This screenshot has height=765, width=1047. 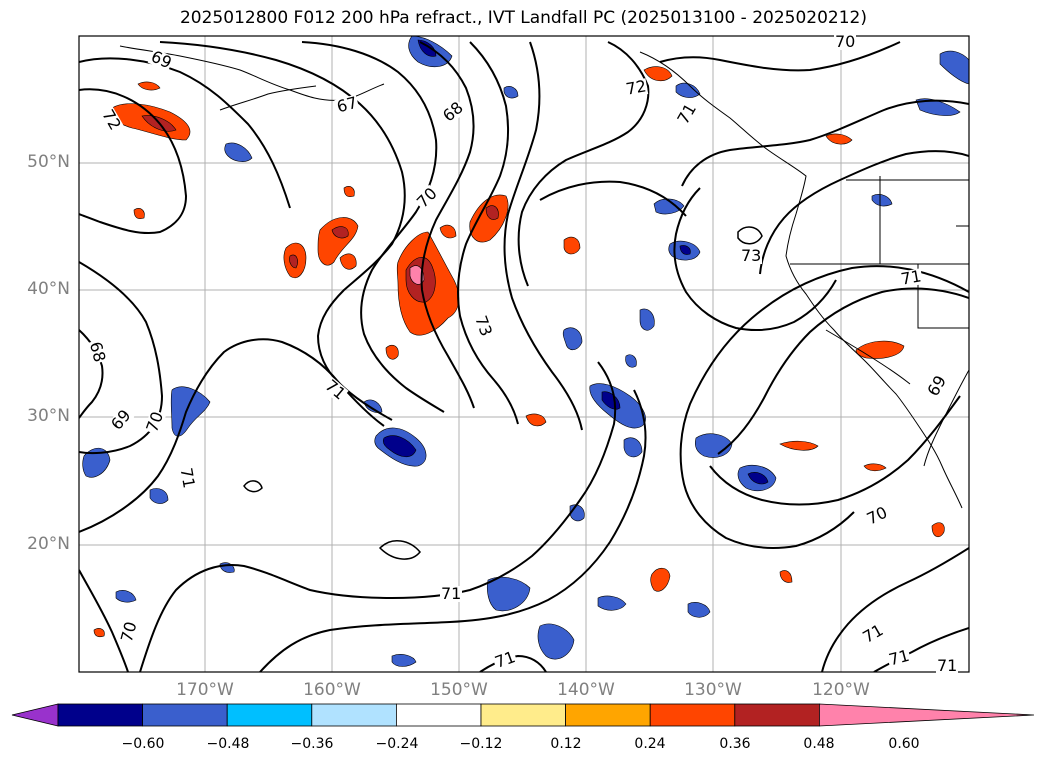 I want to click on colorbar, so click(x=523, y=715).